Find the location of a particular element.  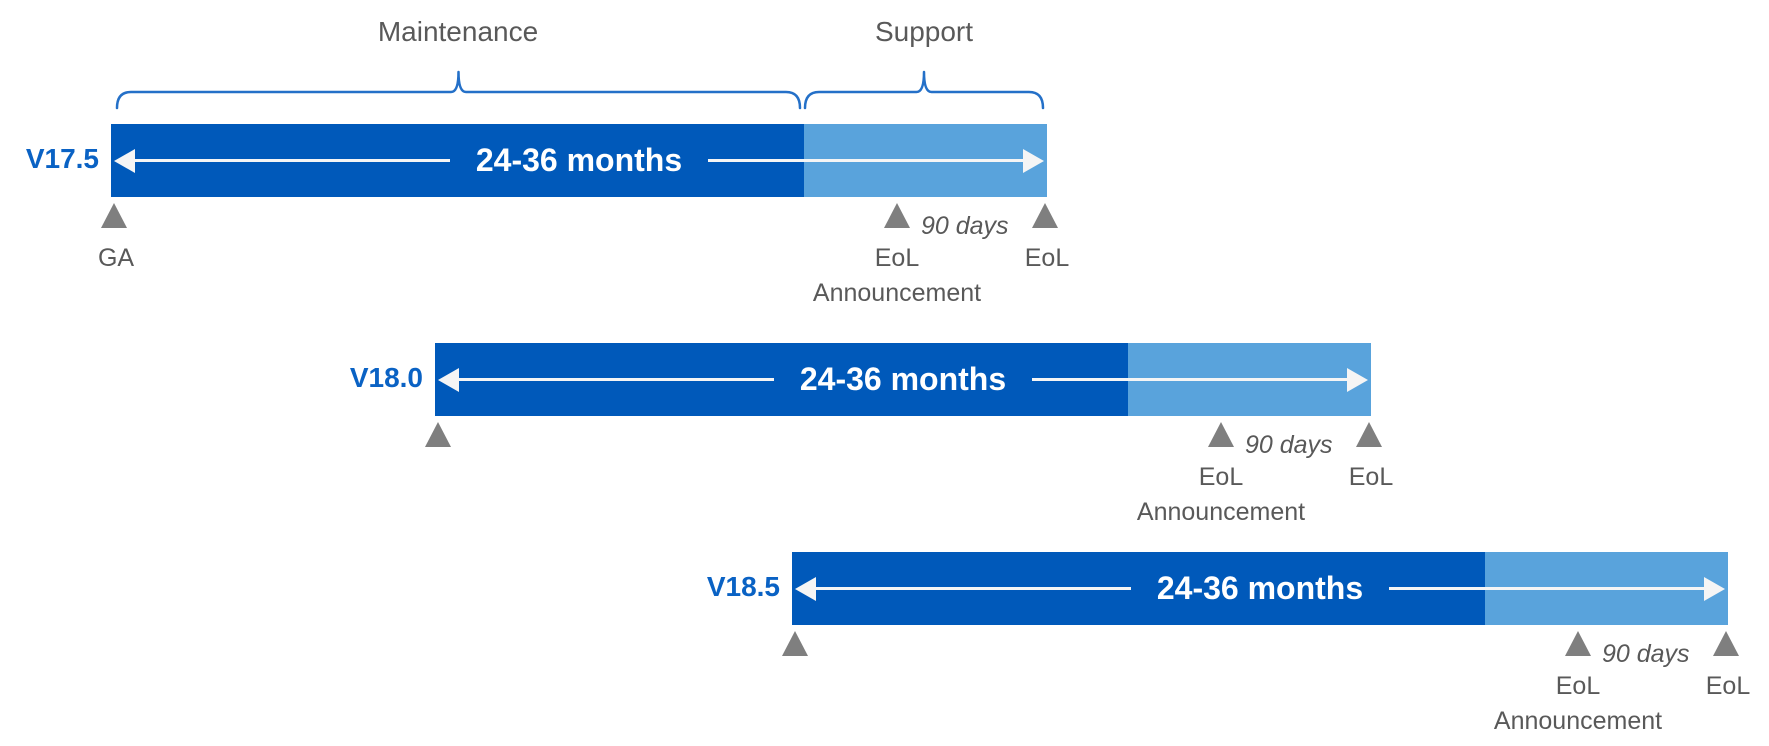

support-brace is located at coordinates (924, 90).